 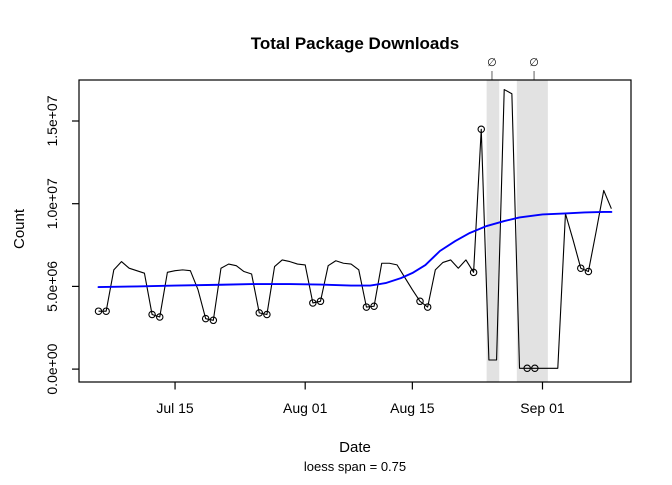 What do you see at coordinates (355, 43) in the screenshot?
I see `chart-title: Total Package Downloads` at bounding box center [355, 43].